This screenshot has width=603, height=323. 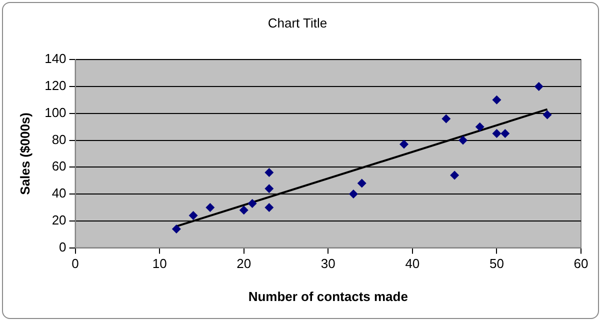 What do you see at coordinates (159, 264) in the screenshot?
I see `x-tick-label: 10` at bounding box center [159, 264].